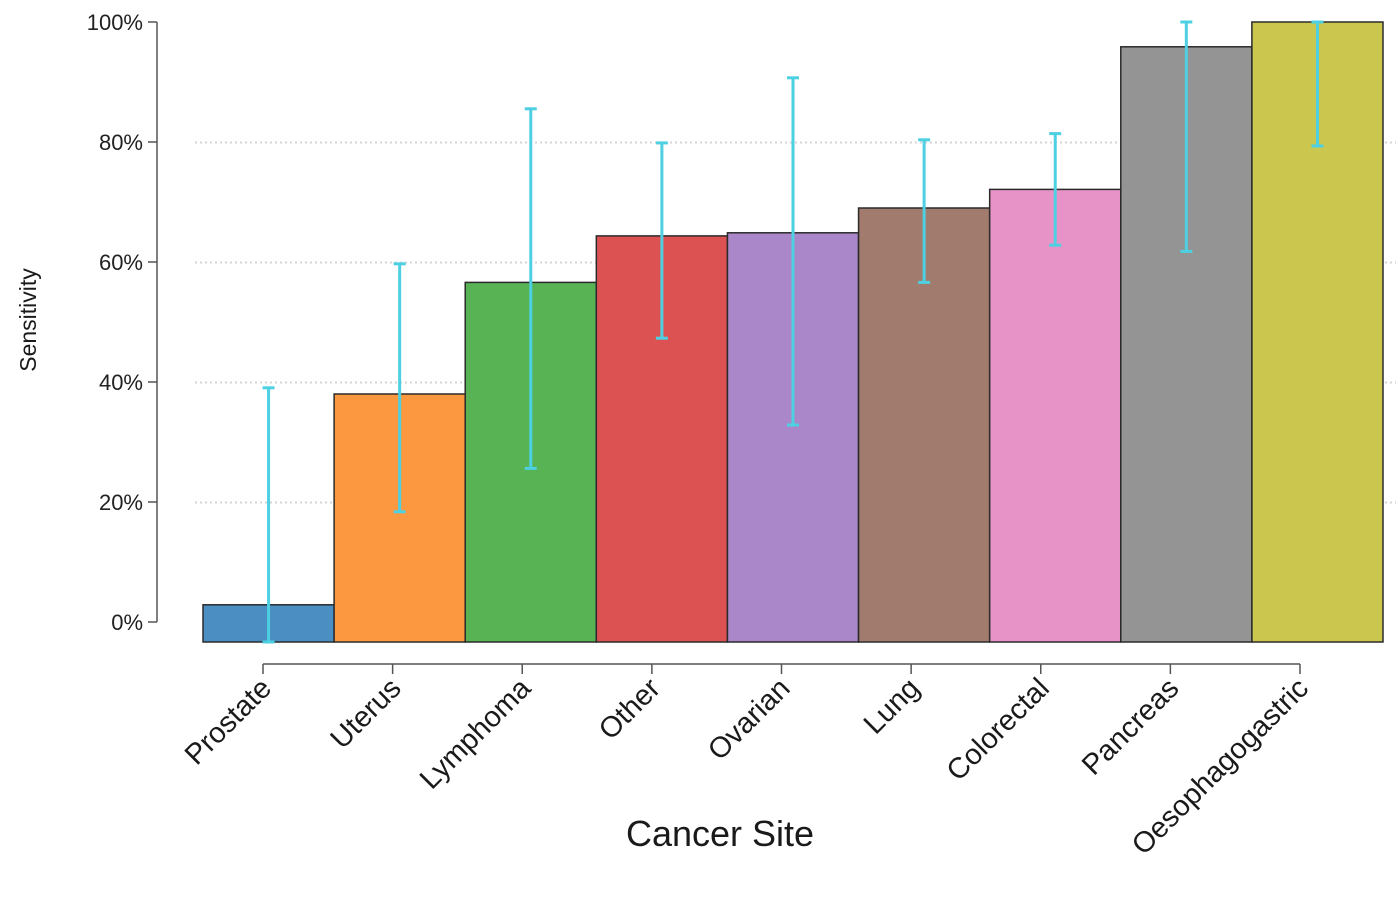 The image size is (1396, 912). Describe the element at coordinates (228, 721) in the screenshot. I see `x-tick-label: Prostate` at that location.